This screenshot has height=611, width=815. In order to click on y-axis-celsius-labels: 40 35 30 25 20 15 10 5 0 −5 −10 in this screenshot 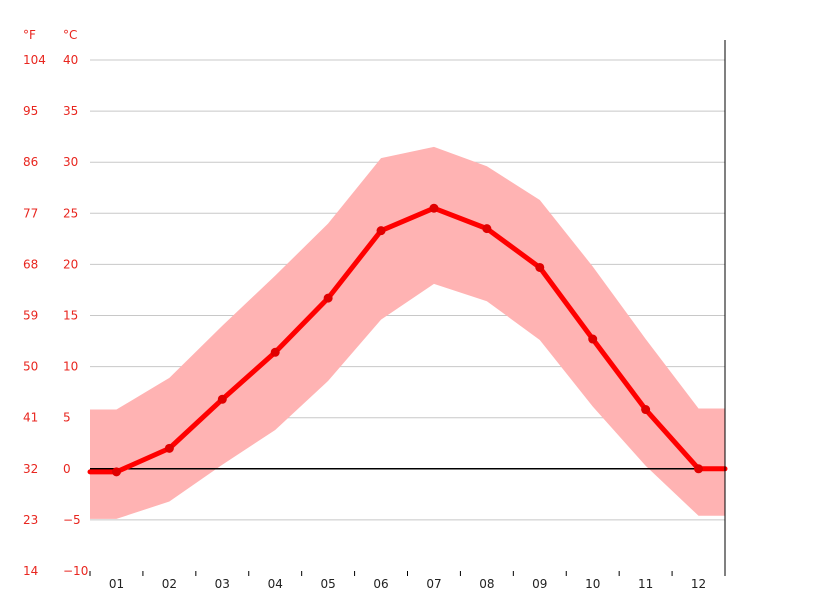, I will do `click(75, 315)`.